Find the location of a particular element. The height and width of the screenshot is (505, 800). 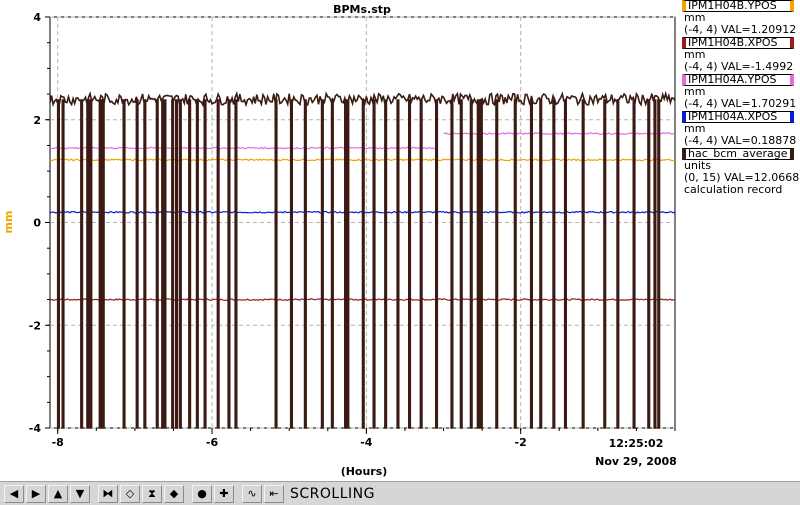

zoom-out-horizontal-icon: ◇ is located at coordinates (130, 493).